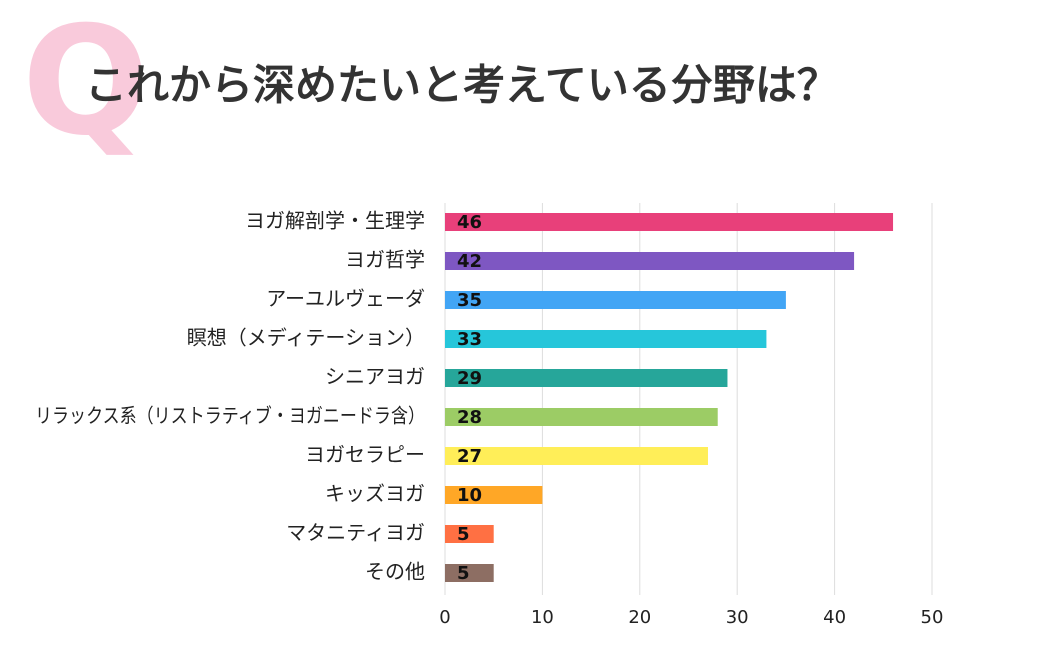 The width and height of the screenshot is (1040, 670). I want to click on y-tick-label: ヨガ哲学, so click(385, 260).